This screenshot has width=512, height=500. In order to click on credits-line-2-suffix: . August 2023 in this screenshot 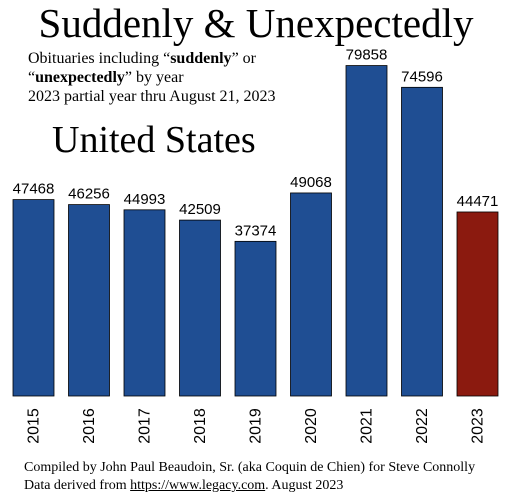, I will do `click(304, 485)`.